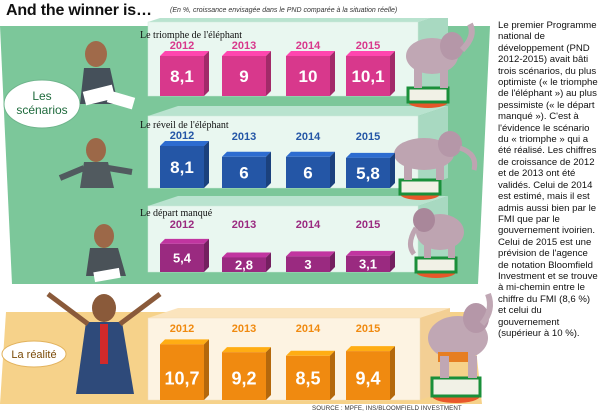  I want to click on panel-title: Le réveil de l'éléphant, so click(184, 125).